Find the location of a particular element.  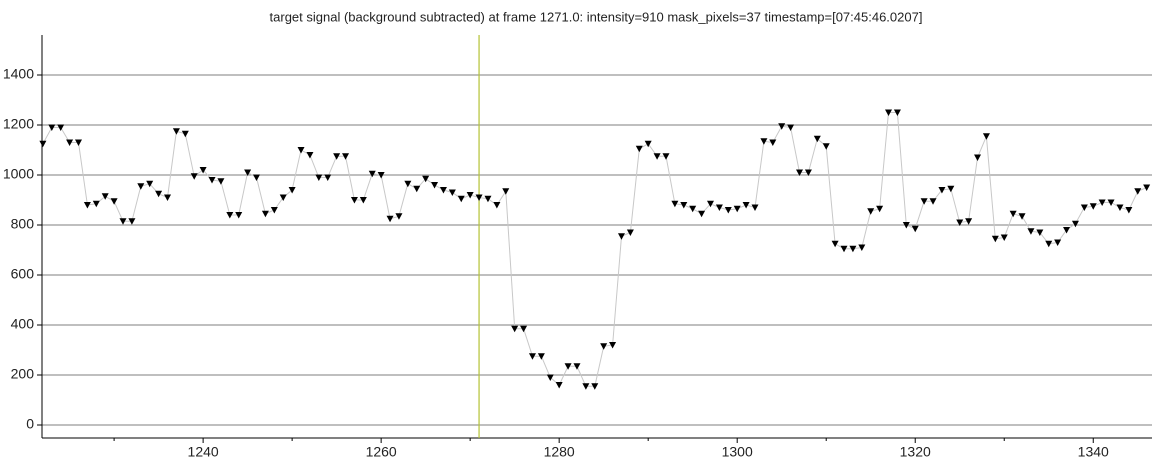

x-tick-label: 1320 is located at coordinates (915, 452).